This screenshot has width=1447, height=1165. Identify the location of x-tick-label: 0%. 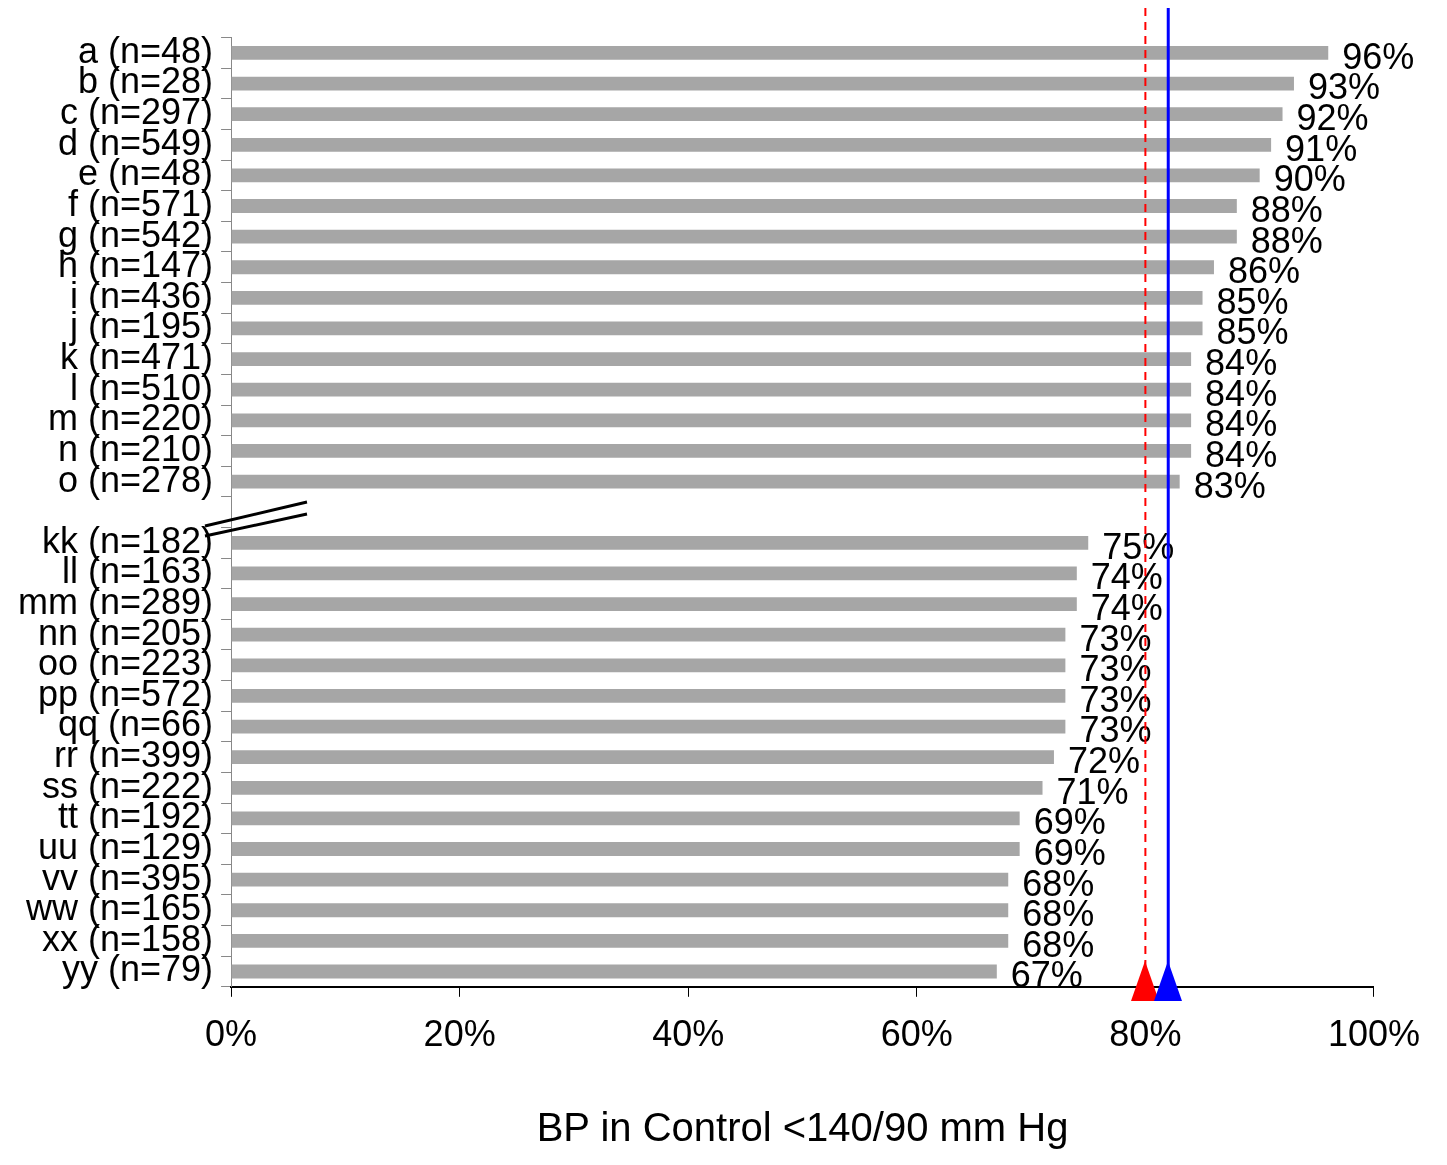
(231, 1034).